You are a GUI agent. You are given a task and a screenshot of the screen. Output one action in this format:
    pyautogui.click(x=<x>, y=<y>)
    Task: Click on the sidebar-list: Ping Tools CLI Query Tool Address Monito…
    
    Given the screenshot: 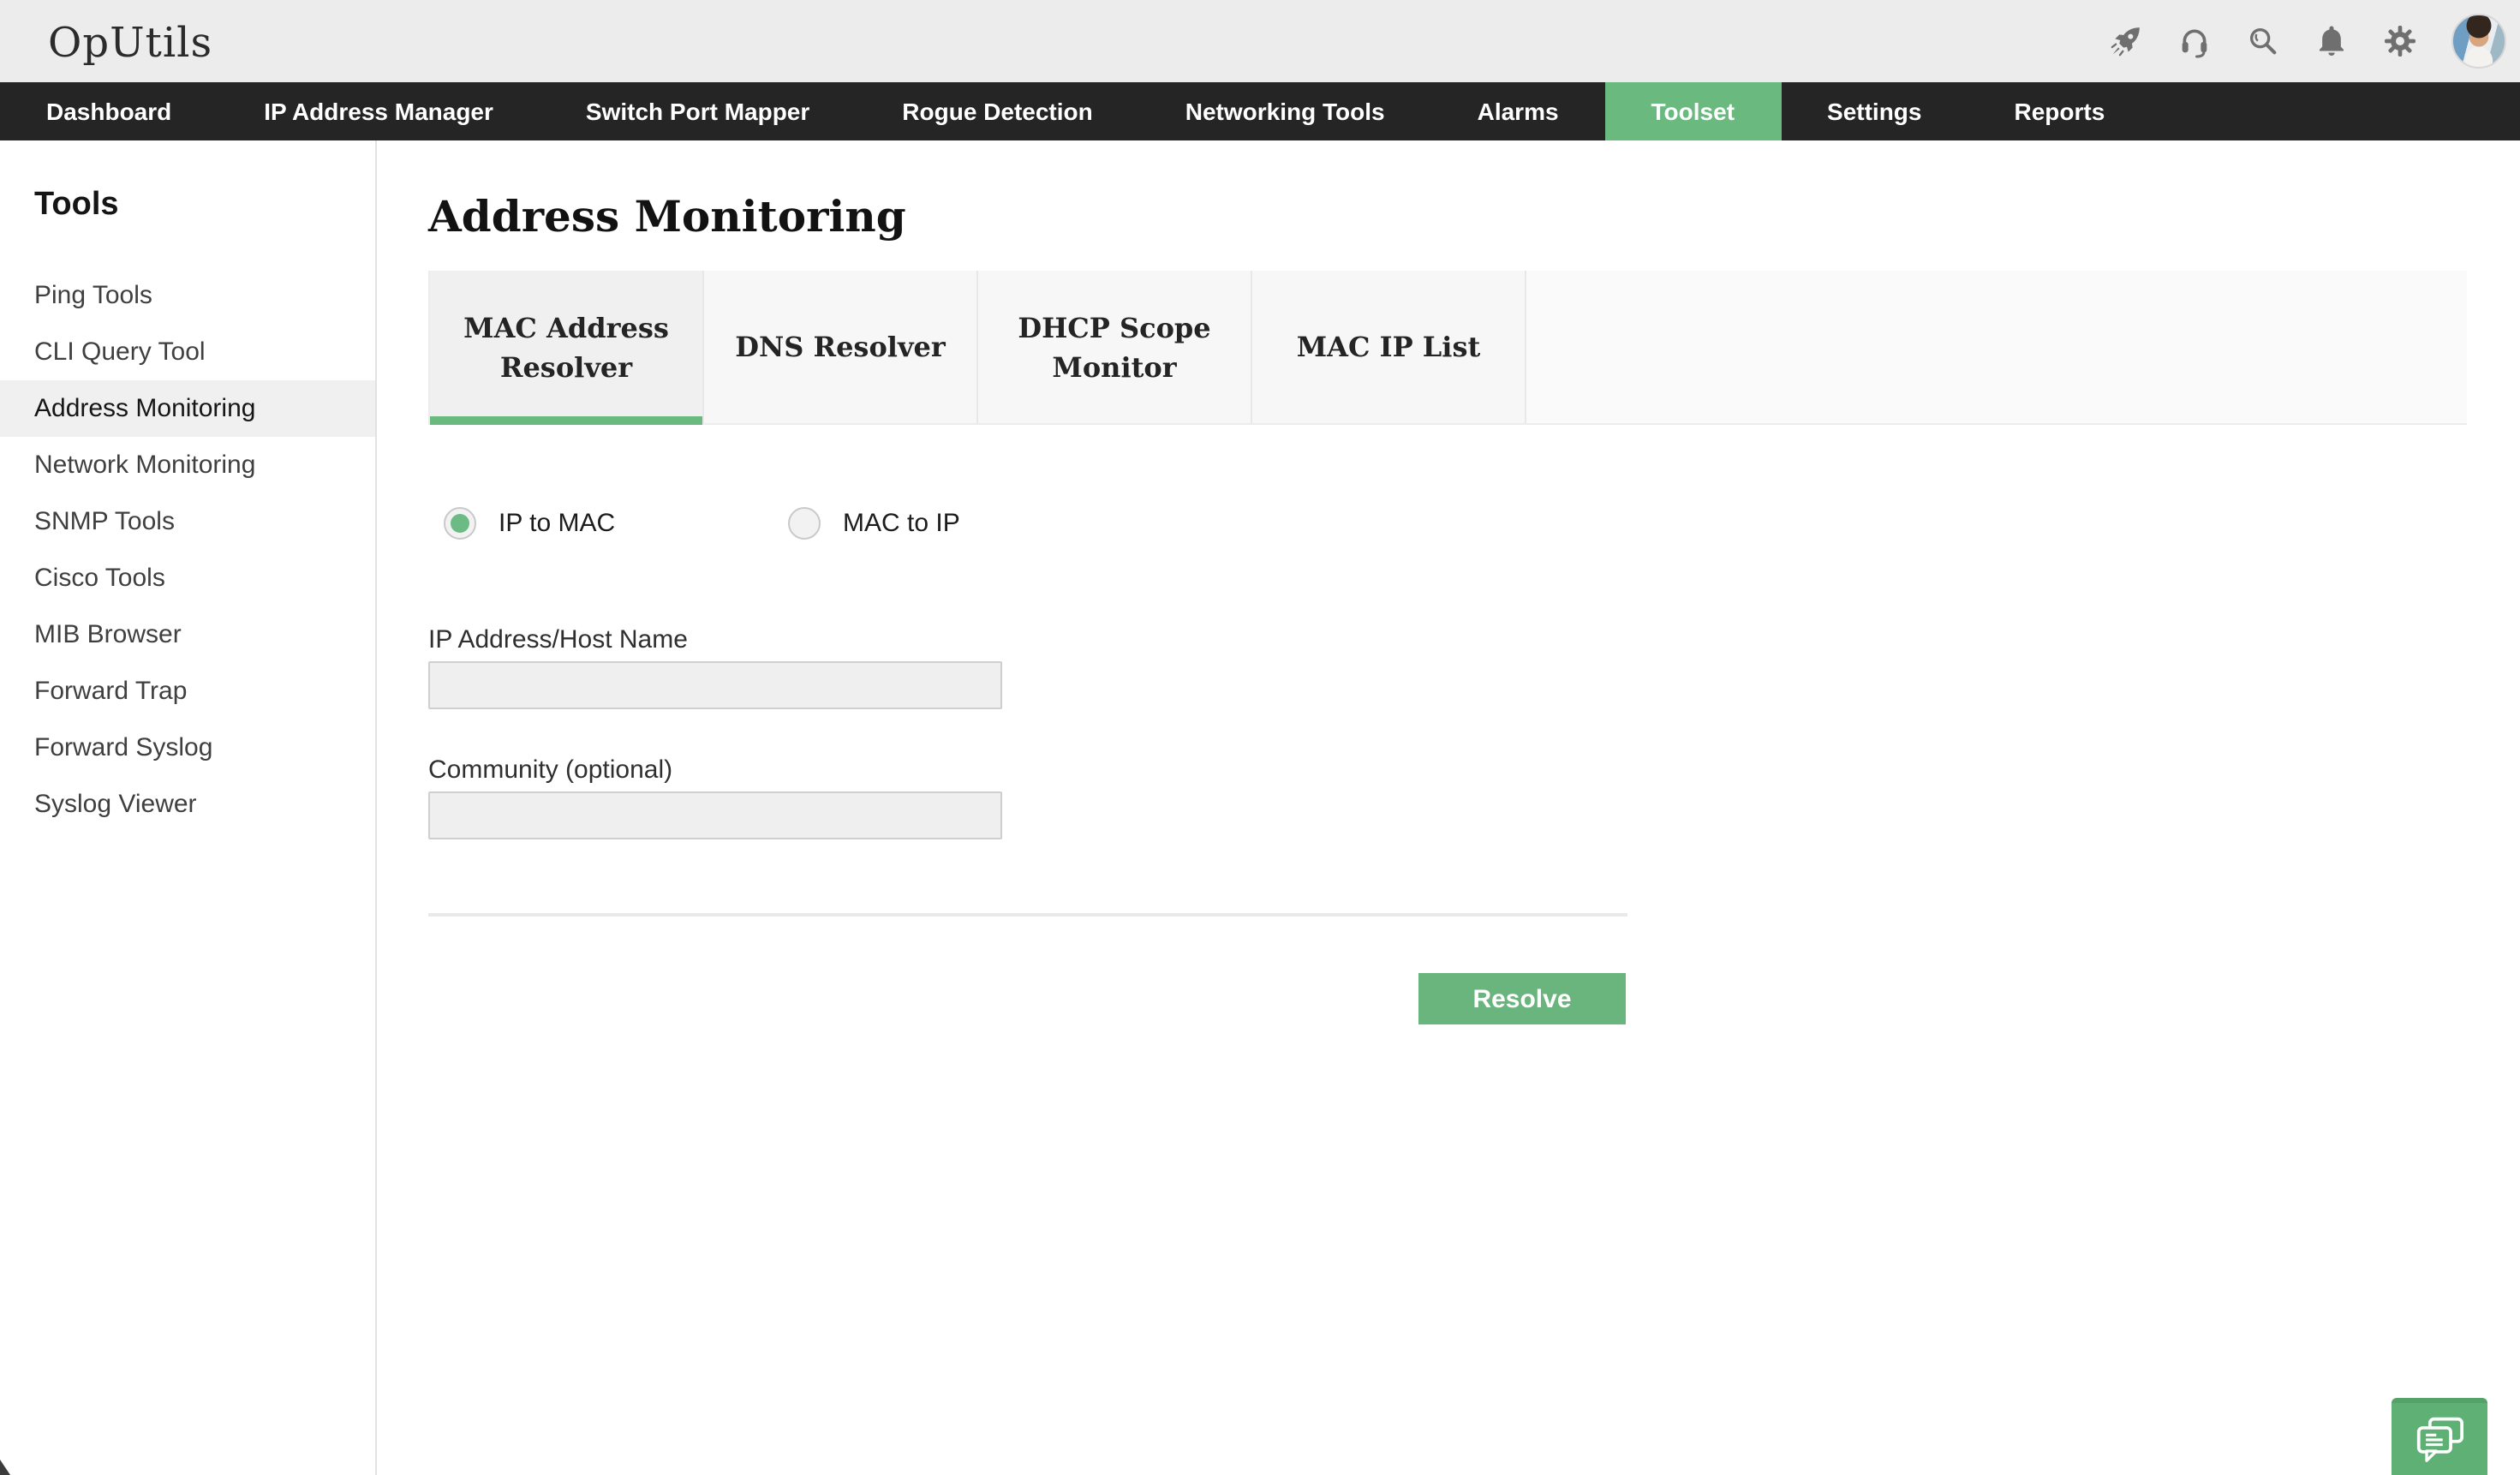 What is the action you would take?
    pyautogui.click(x=188, y=550)
    